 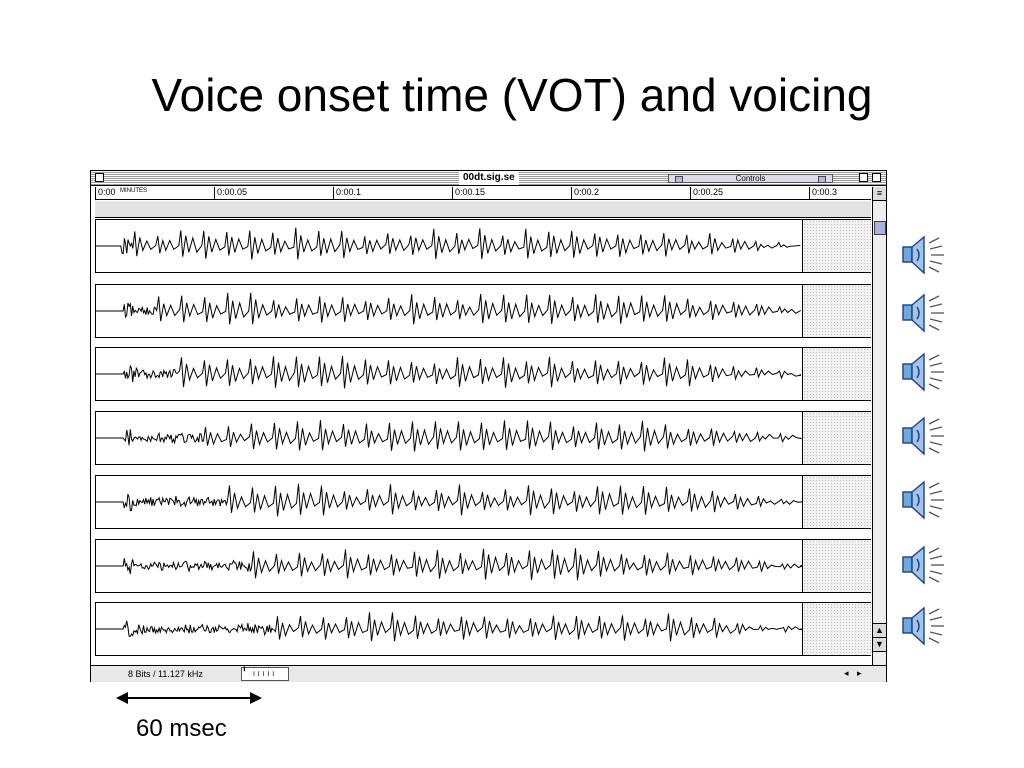 I want to click on scroll-left-icon: ◂, so click(x=846, y=673).